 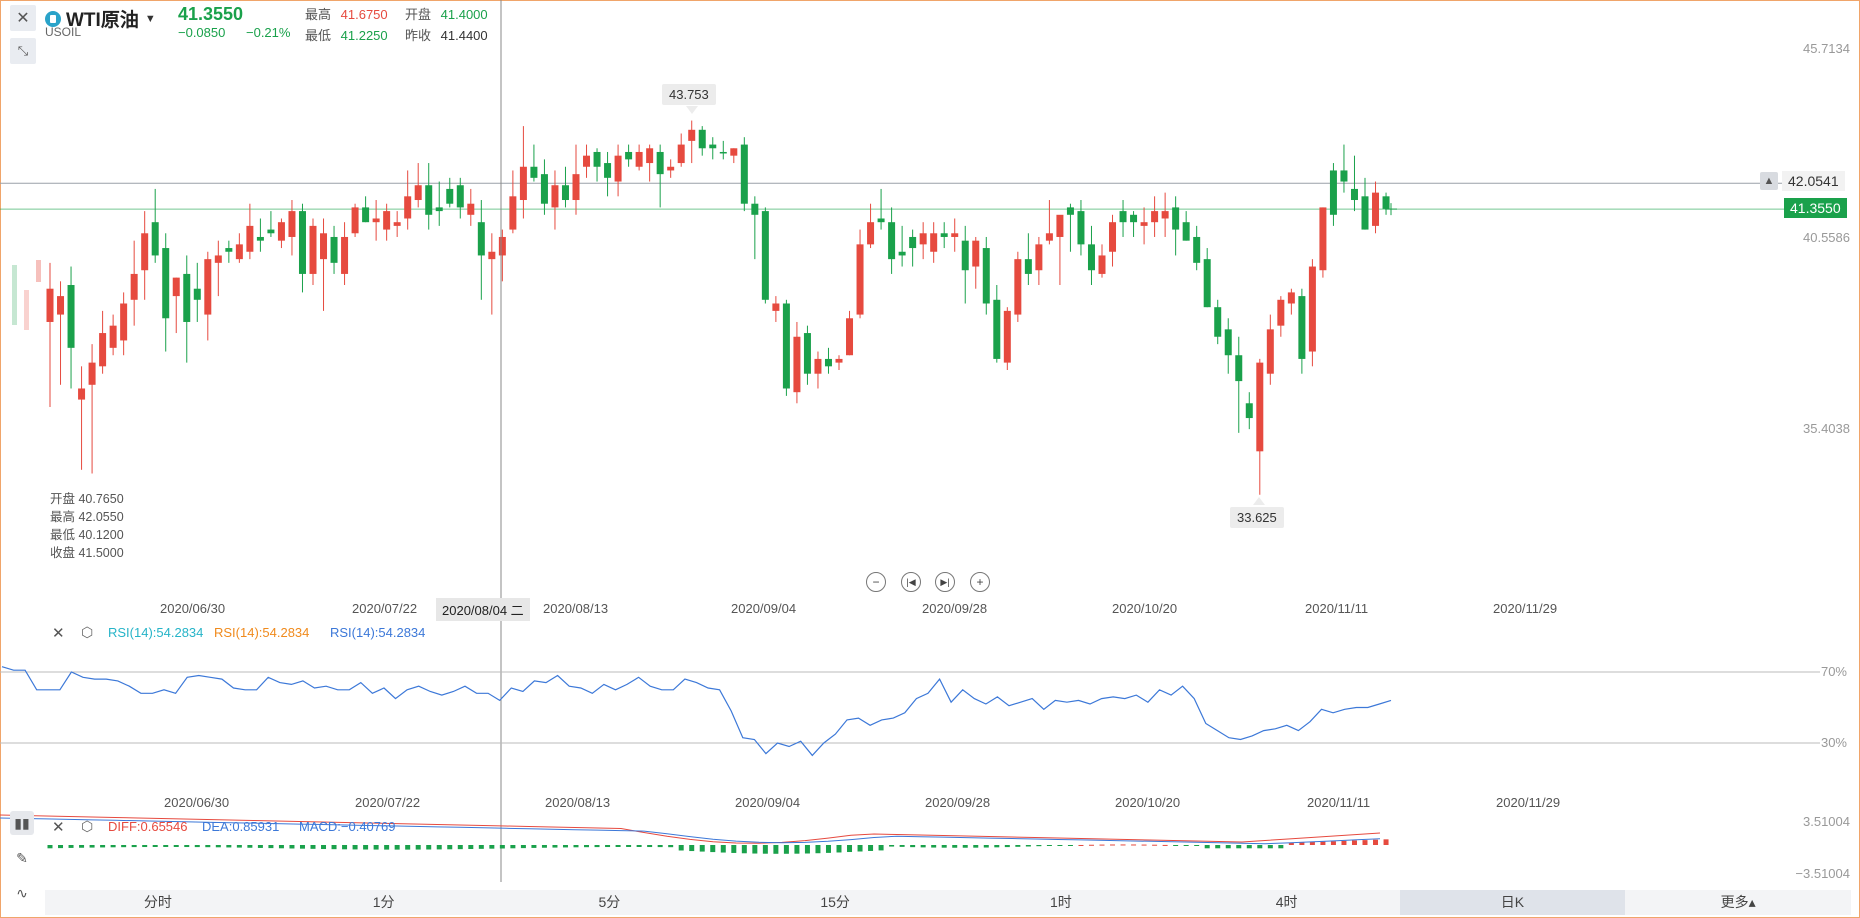 What do you see at coordinates (911, 582) in the screenshot?
I see `scroll-start-button: |◀` at bounding box center [911, 582].